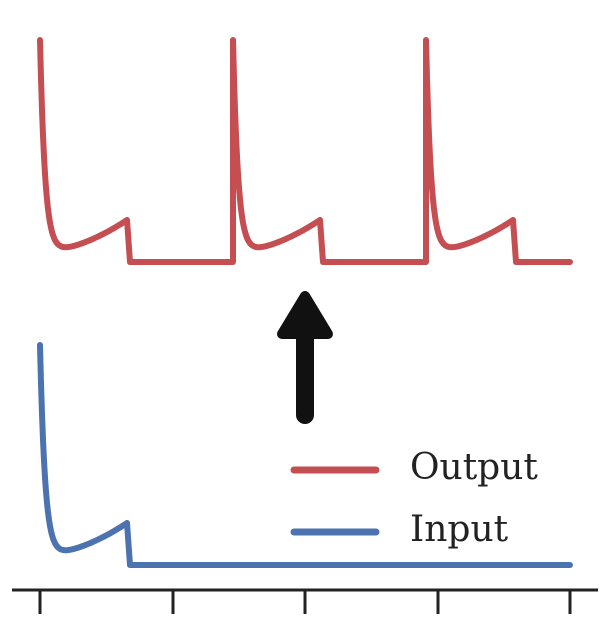 This screenshot has height=629, width=610. I want to click on arrow, so click(305, 357).